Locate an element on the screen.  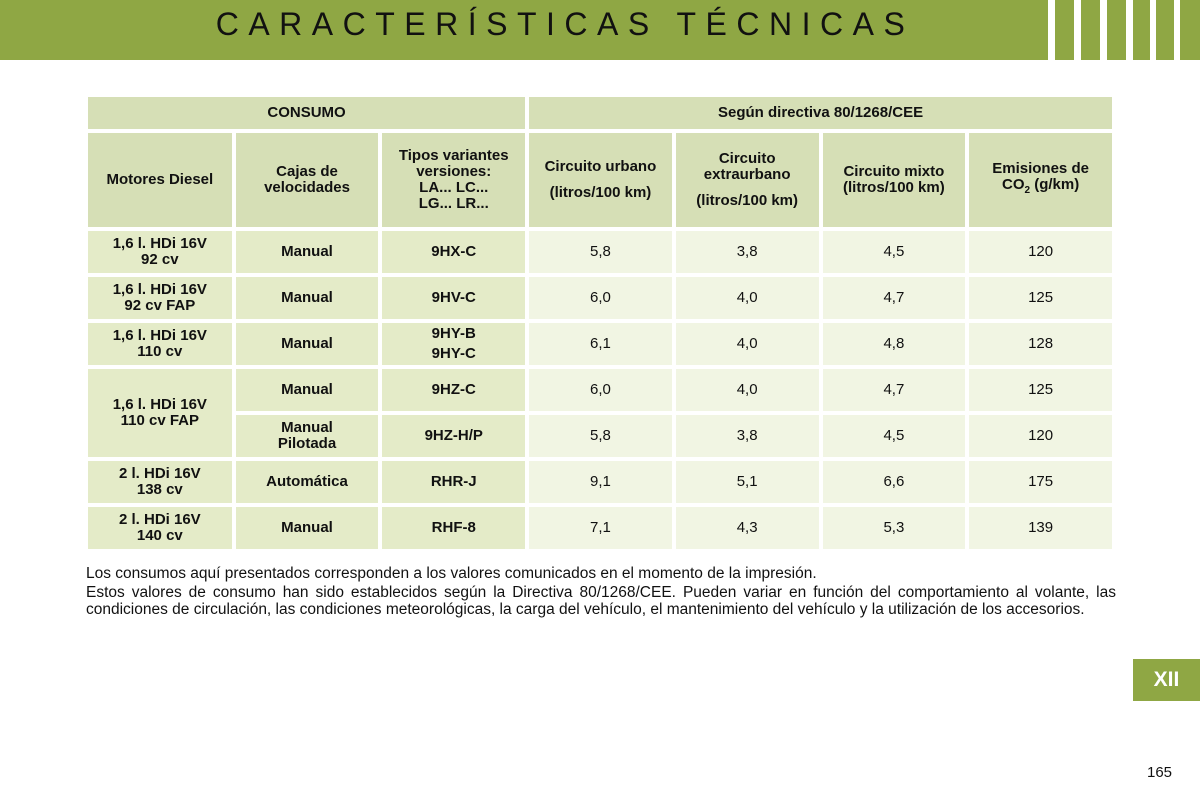
engine-cell: 1,6 l. HDi 16V 110 cv is located at coordinates (160, 344).